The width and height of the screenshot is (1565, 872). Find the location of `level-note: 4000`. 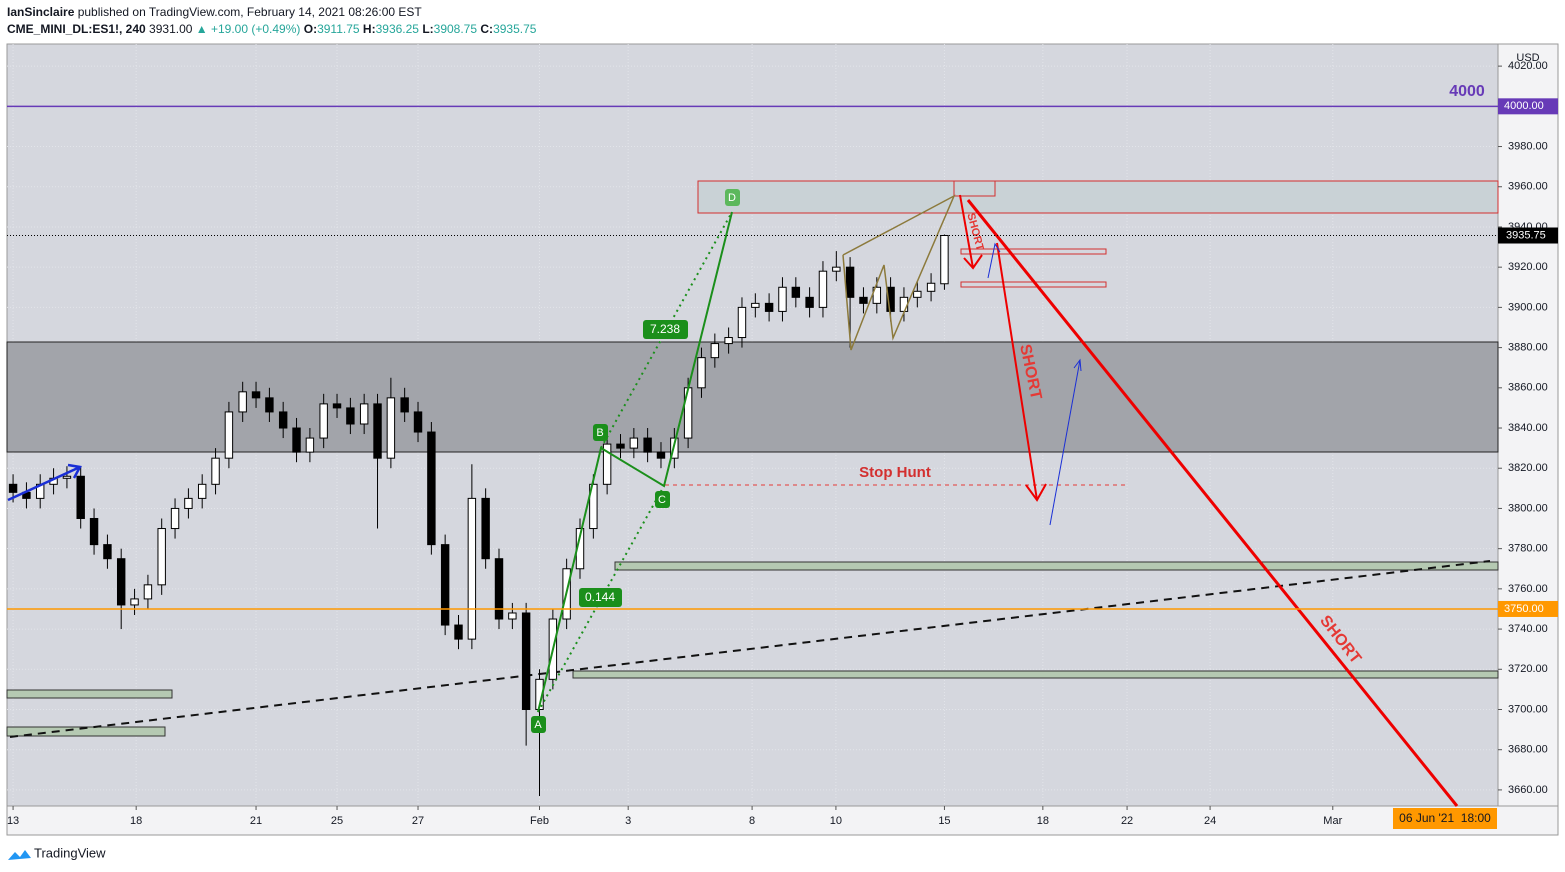

level-note: 4000 is located at coordinates (1467, 91).